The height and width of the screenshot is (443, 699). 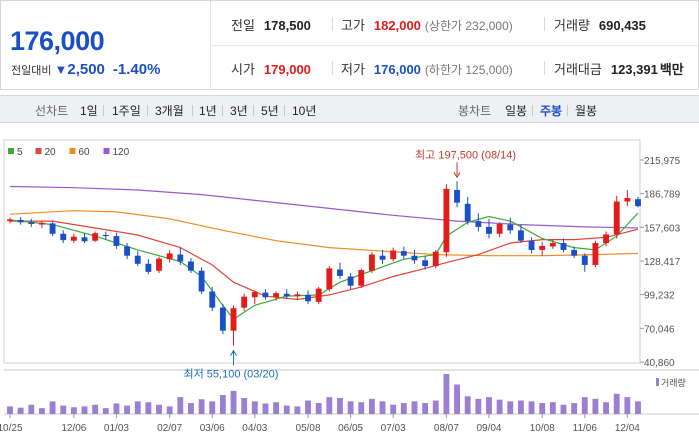 What do you see at coordinates (89, 111) in the screenshot?
I see `period-1d-button: 1일` at bounding box center [89, 111].